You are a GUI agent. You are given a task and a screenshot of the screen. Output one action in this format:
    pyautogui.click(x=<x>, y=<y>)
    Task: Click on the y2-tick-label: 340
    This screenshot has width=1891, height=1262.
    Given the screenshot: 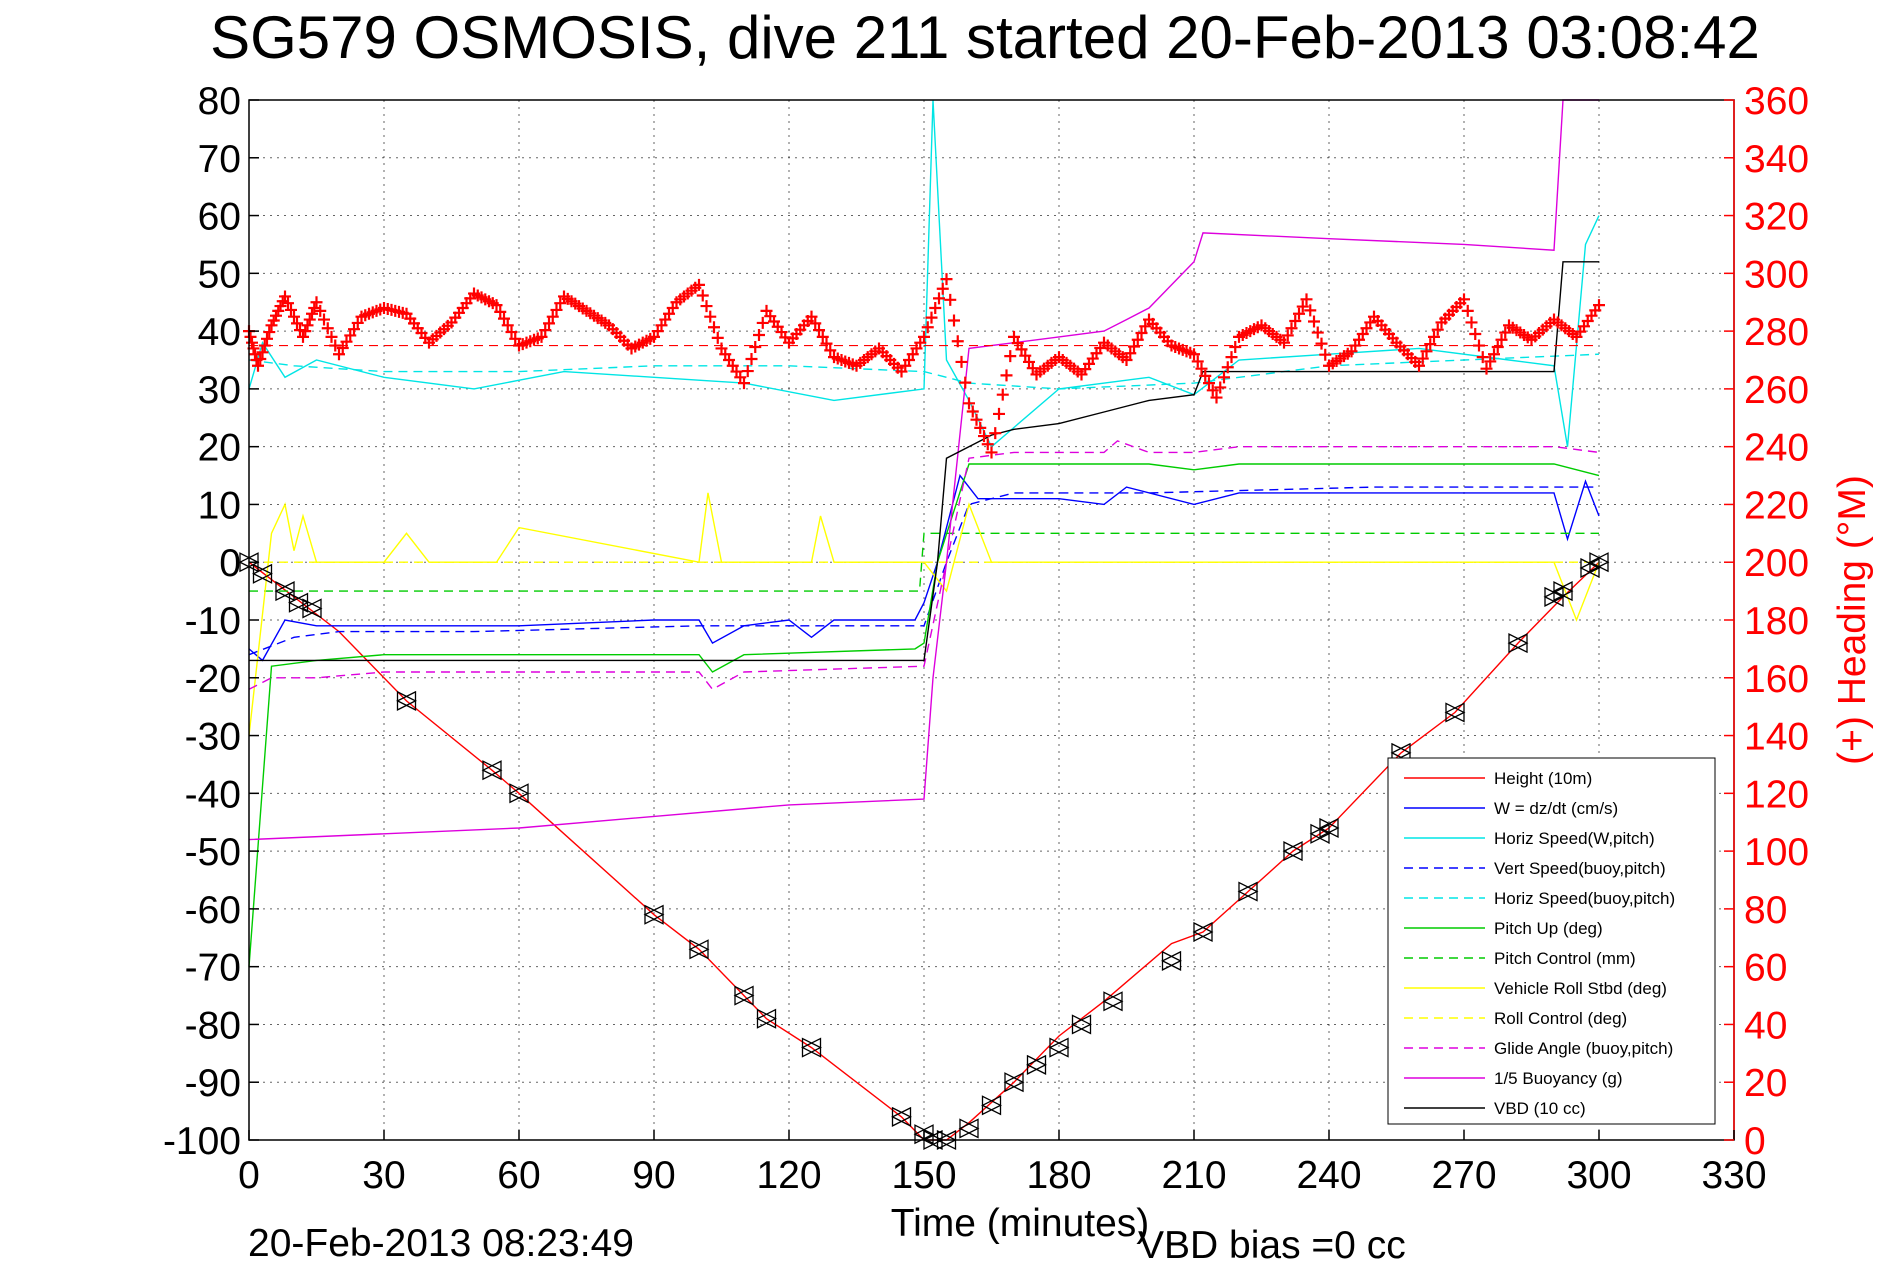 What is the action you would take?
    pyautogui.click(x=1776, y=159)
    